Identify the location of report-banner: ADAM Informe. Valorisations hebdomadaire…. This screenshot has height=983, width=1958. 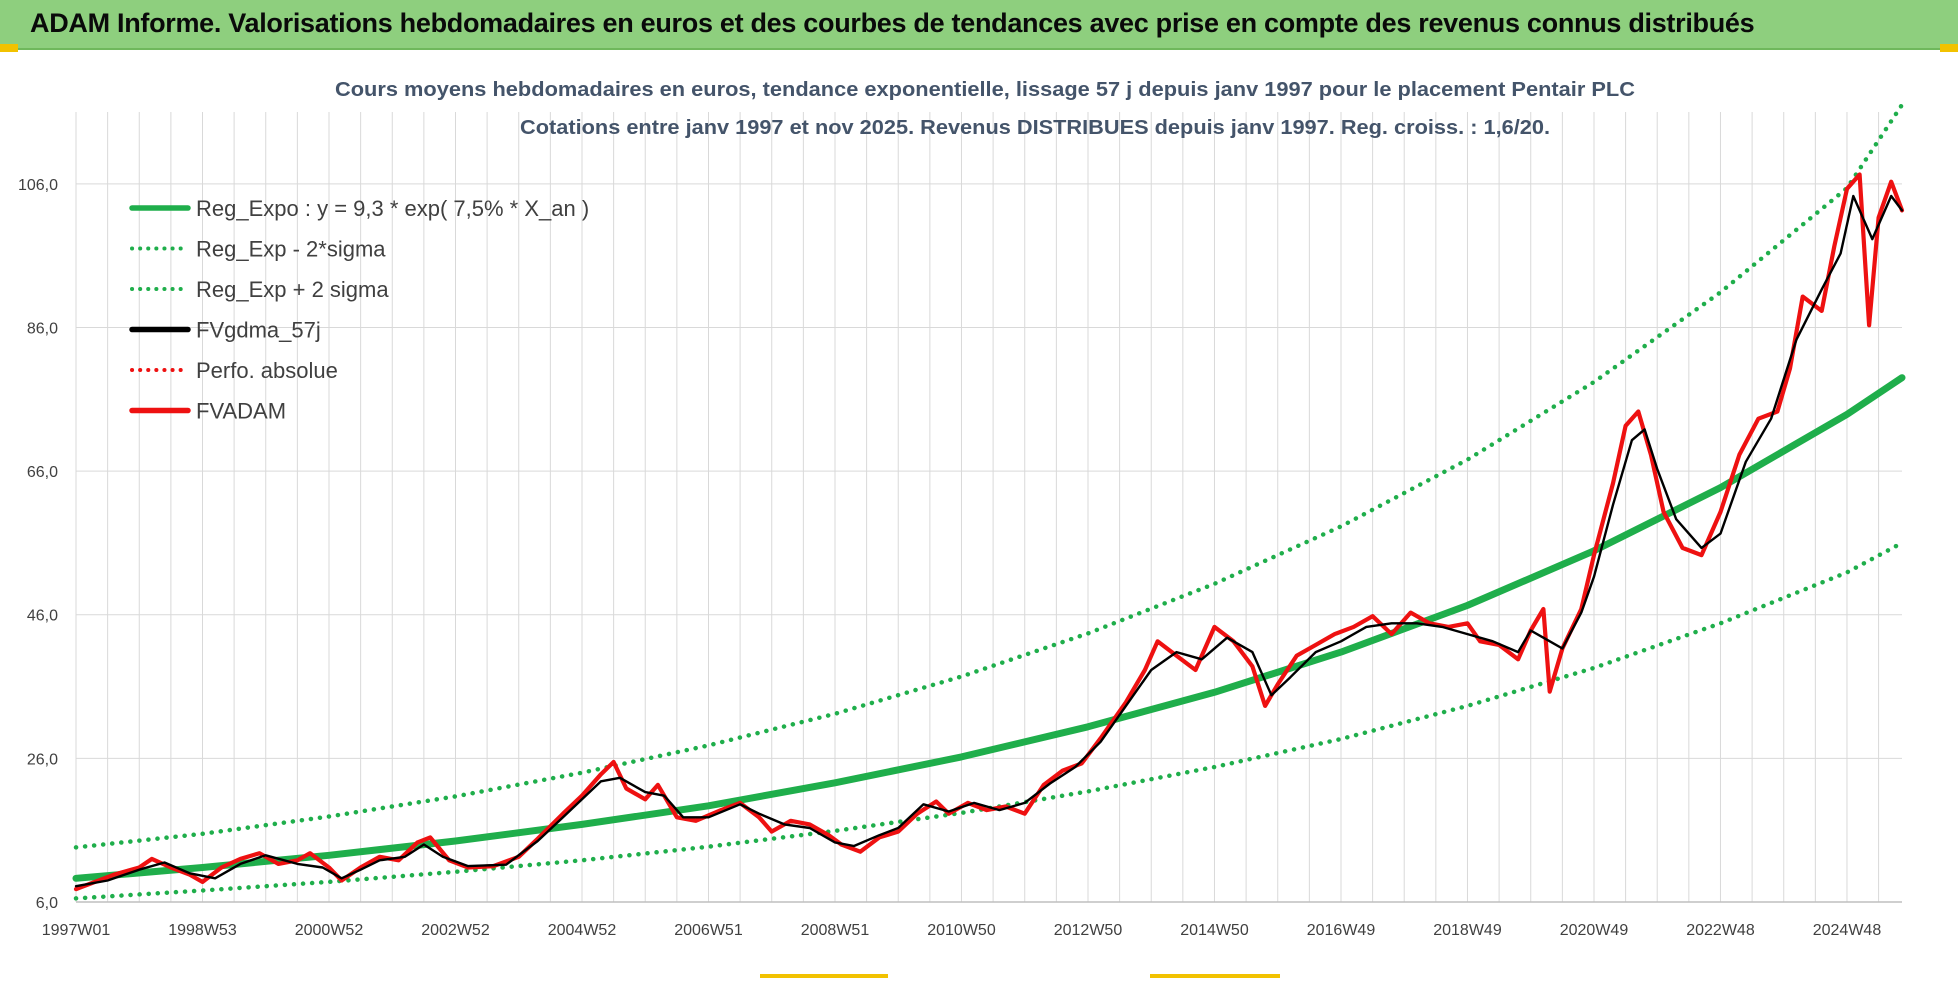
(979, 26).